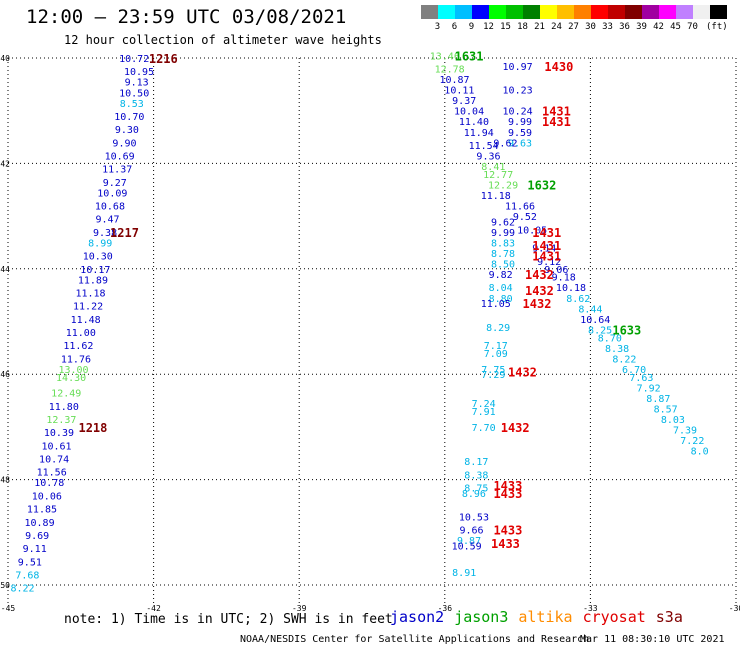 Image resolution: width=740 pixels, height=650 pixels. I want to click on wave-height-value: 9.30, so click(127, 130).